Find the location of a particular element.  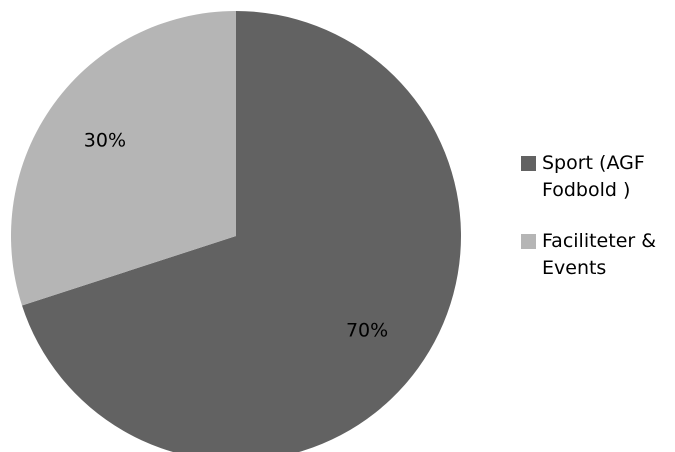

slice-label-sport: 70% is located at coordinates (367, 331).